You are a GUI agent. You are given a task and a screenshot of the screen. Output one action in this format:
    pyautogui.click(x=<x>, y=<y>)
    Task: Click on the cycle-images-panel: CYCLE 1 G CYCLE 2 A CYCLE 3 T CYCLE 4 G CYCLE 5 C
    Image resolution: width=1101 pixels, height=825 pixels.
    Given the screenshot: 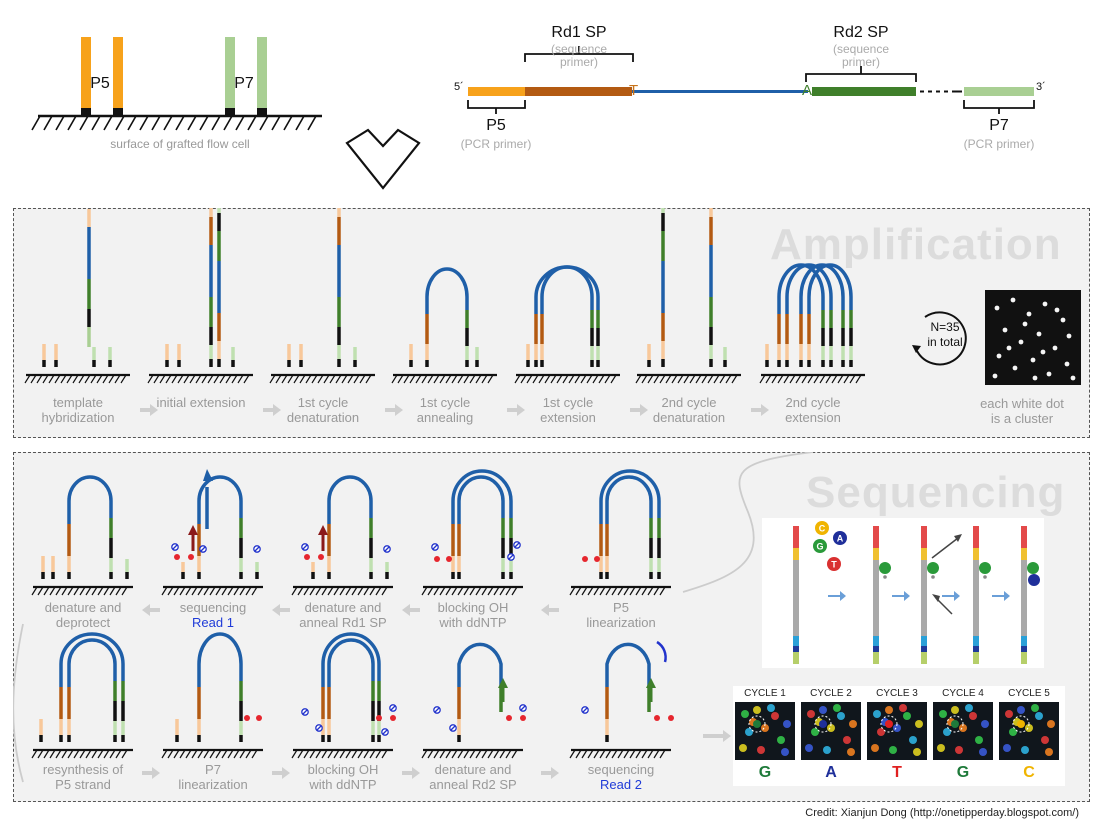 What is the action you would take?
    pyautogui.click(x=899, y=736)
    